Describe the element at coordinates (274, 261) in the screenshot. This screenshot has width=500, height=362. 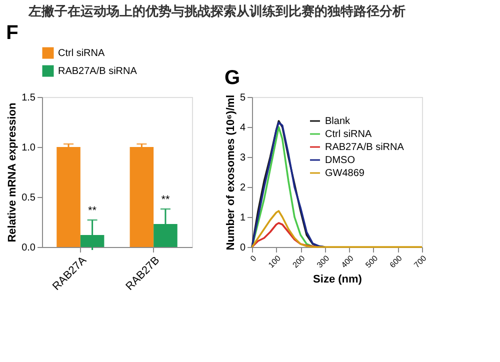
I see `x-tick-label: 100` at that location.